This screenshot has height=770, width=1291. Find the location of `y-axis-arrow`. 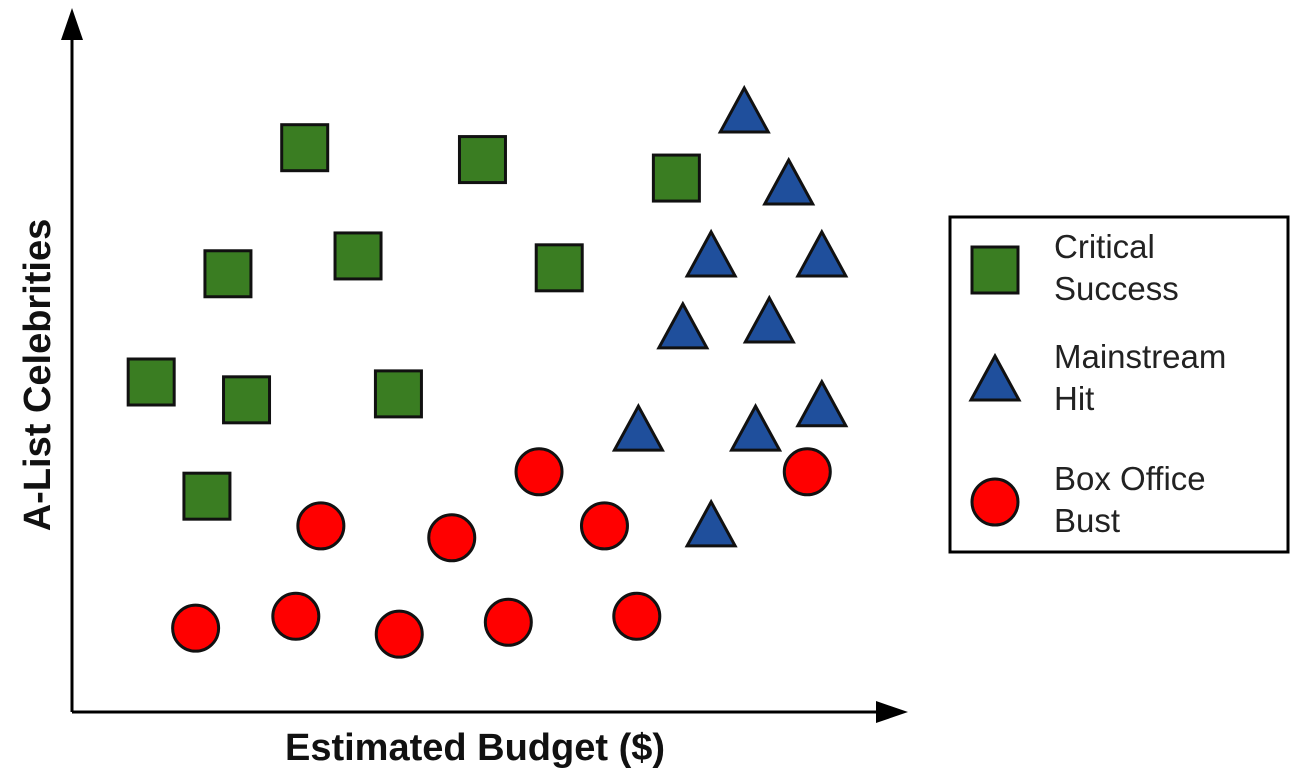

y-axis-arrow is located at coordinates (72, 24).